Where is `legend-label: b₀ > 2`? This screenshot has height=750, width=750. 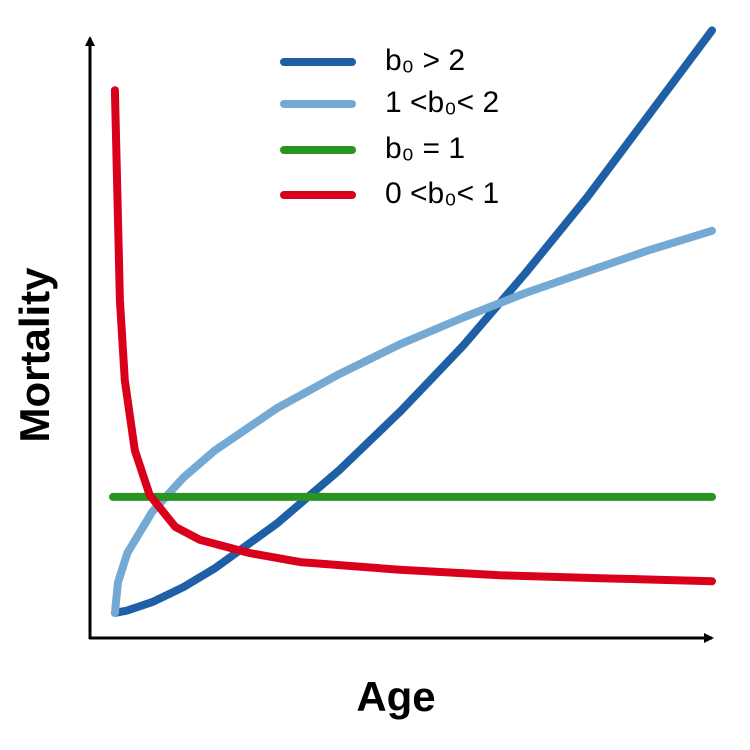
legend-label: b₀ > 2 is located at coordinates (425, 60).